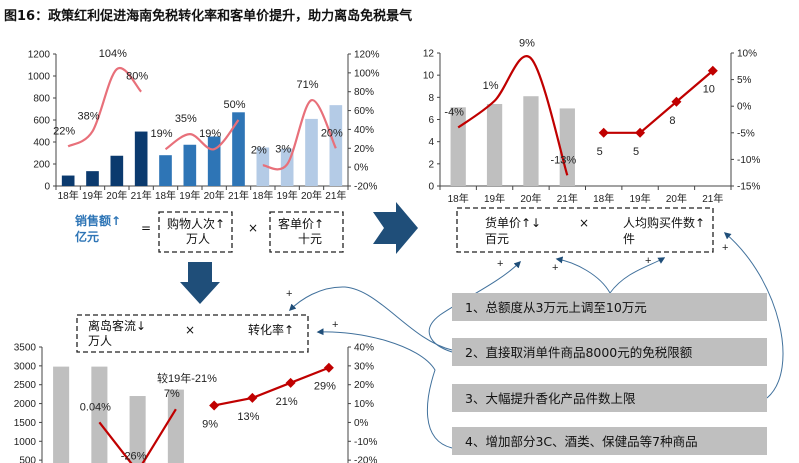  What do you see at coordinates (209, 232) in the screenshot?
I see `formula-sales: 销售额↑ 亿元 = 购物人次↑ 万人 × 客单价↑ 十元` at bounding box center [209, 232].